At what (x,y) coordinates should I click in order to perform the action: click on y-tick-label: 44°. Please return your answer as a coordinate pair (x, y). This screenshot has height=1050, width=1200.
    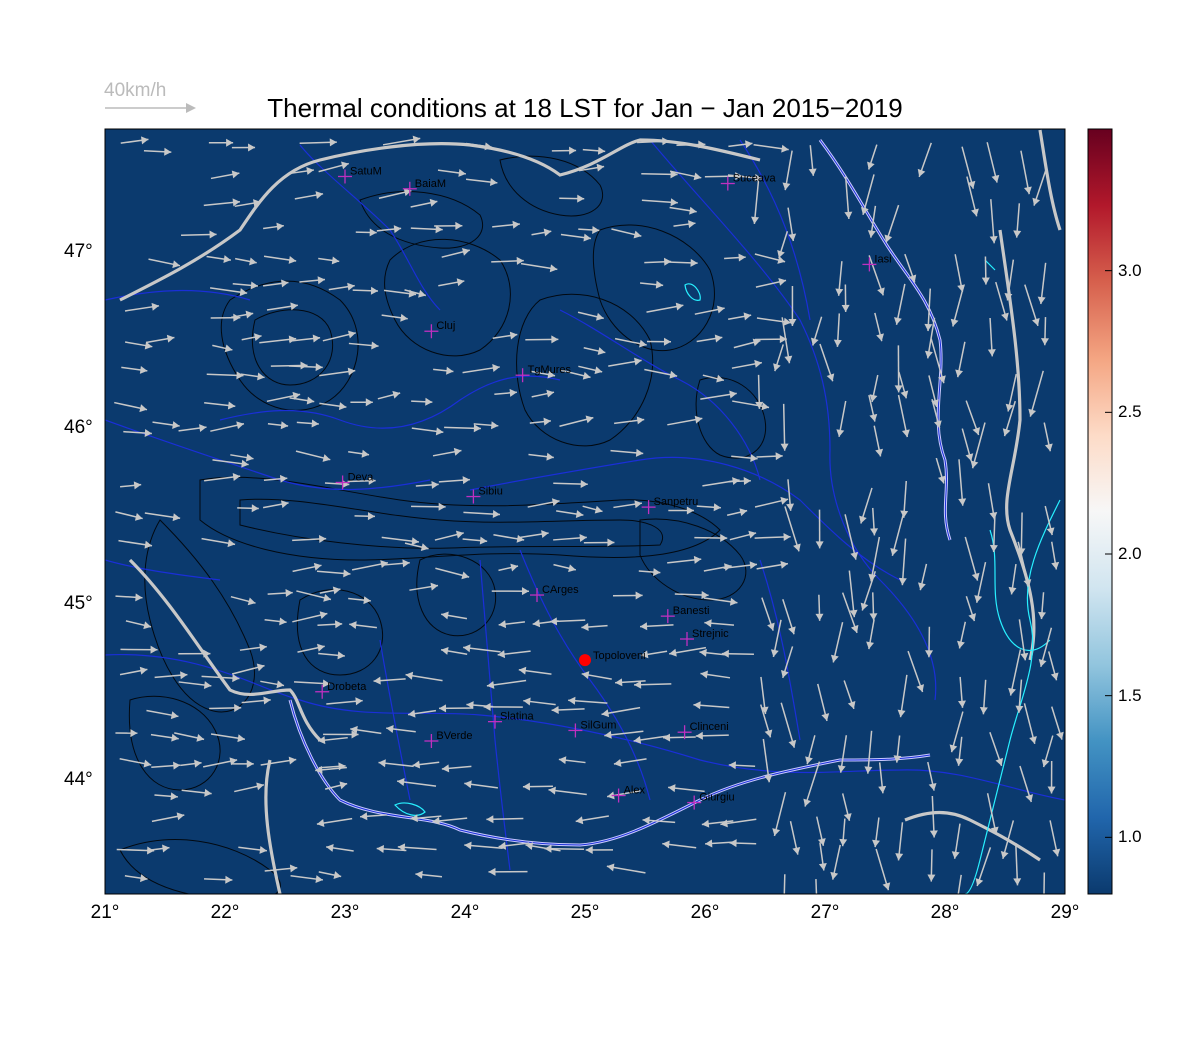
    Looking at the image, I should click on (78, 779).